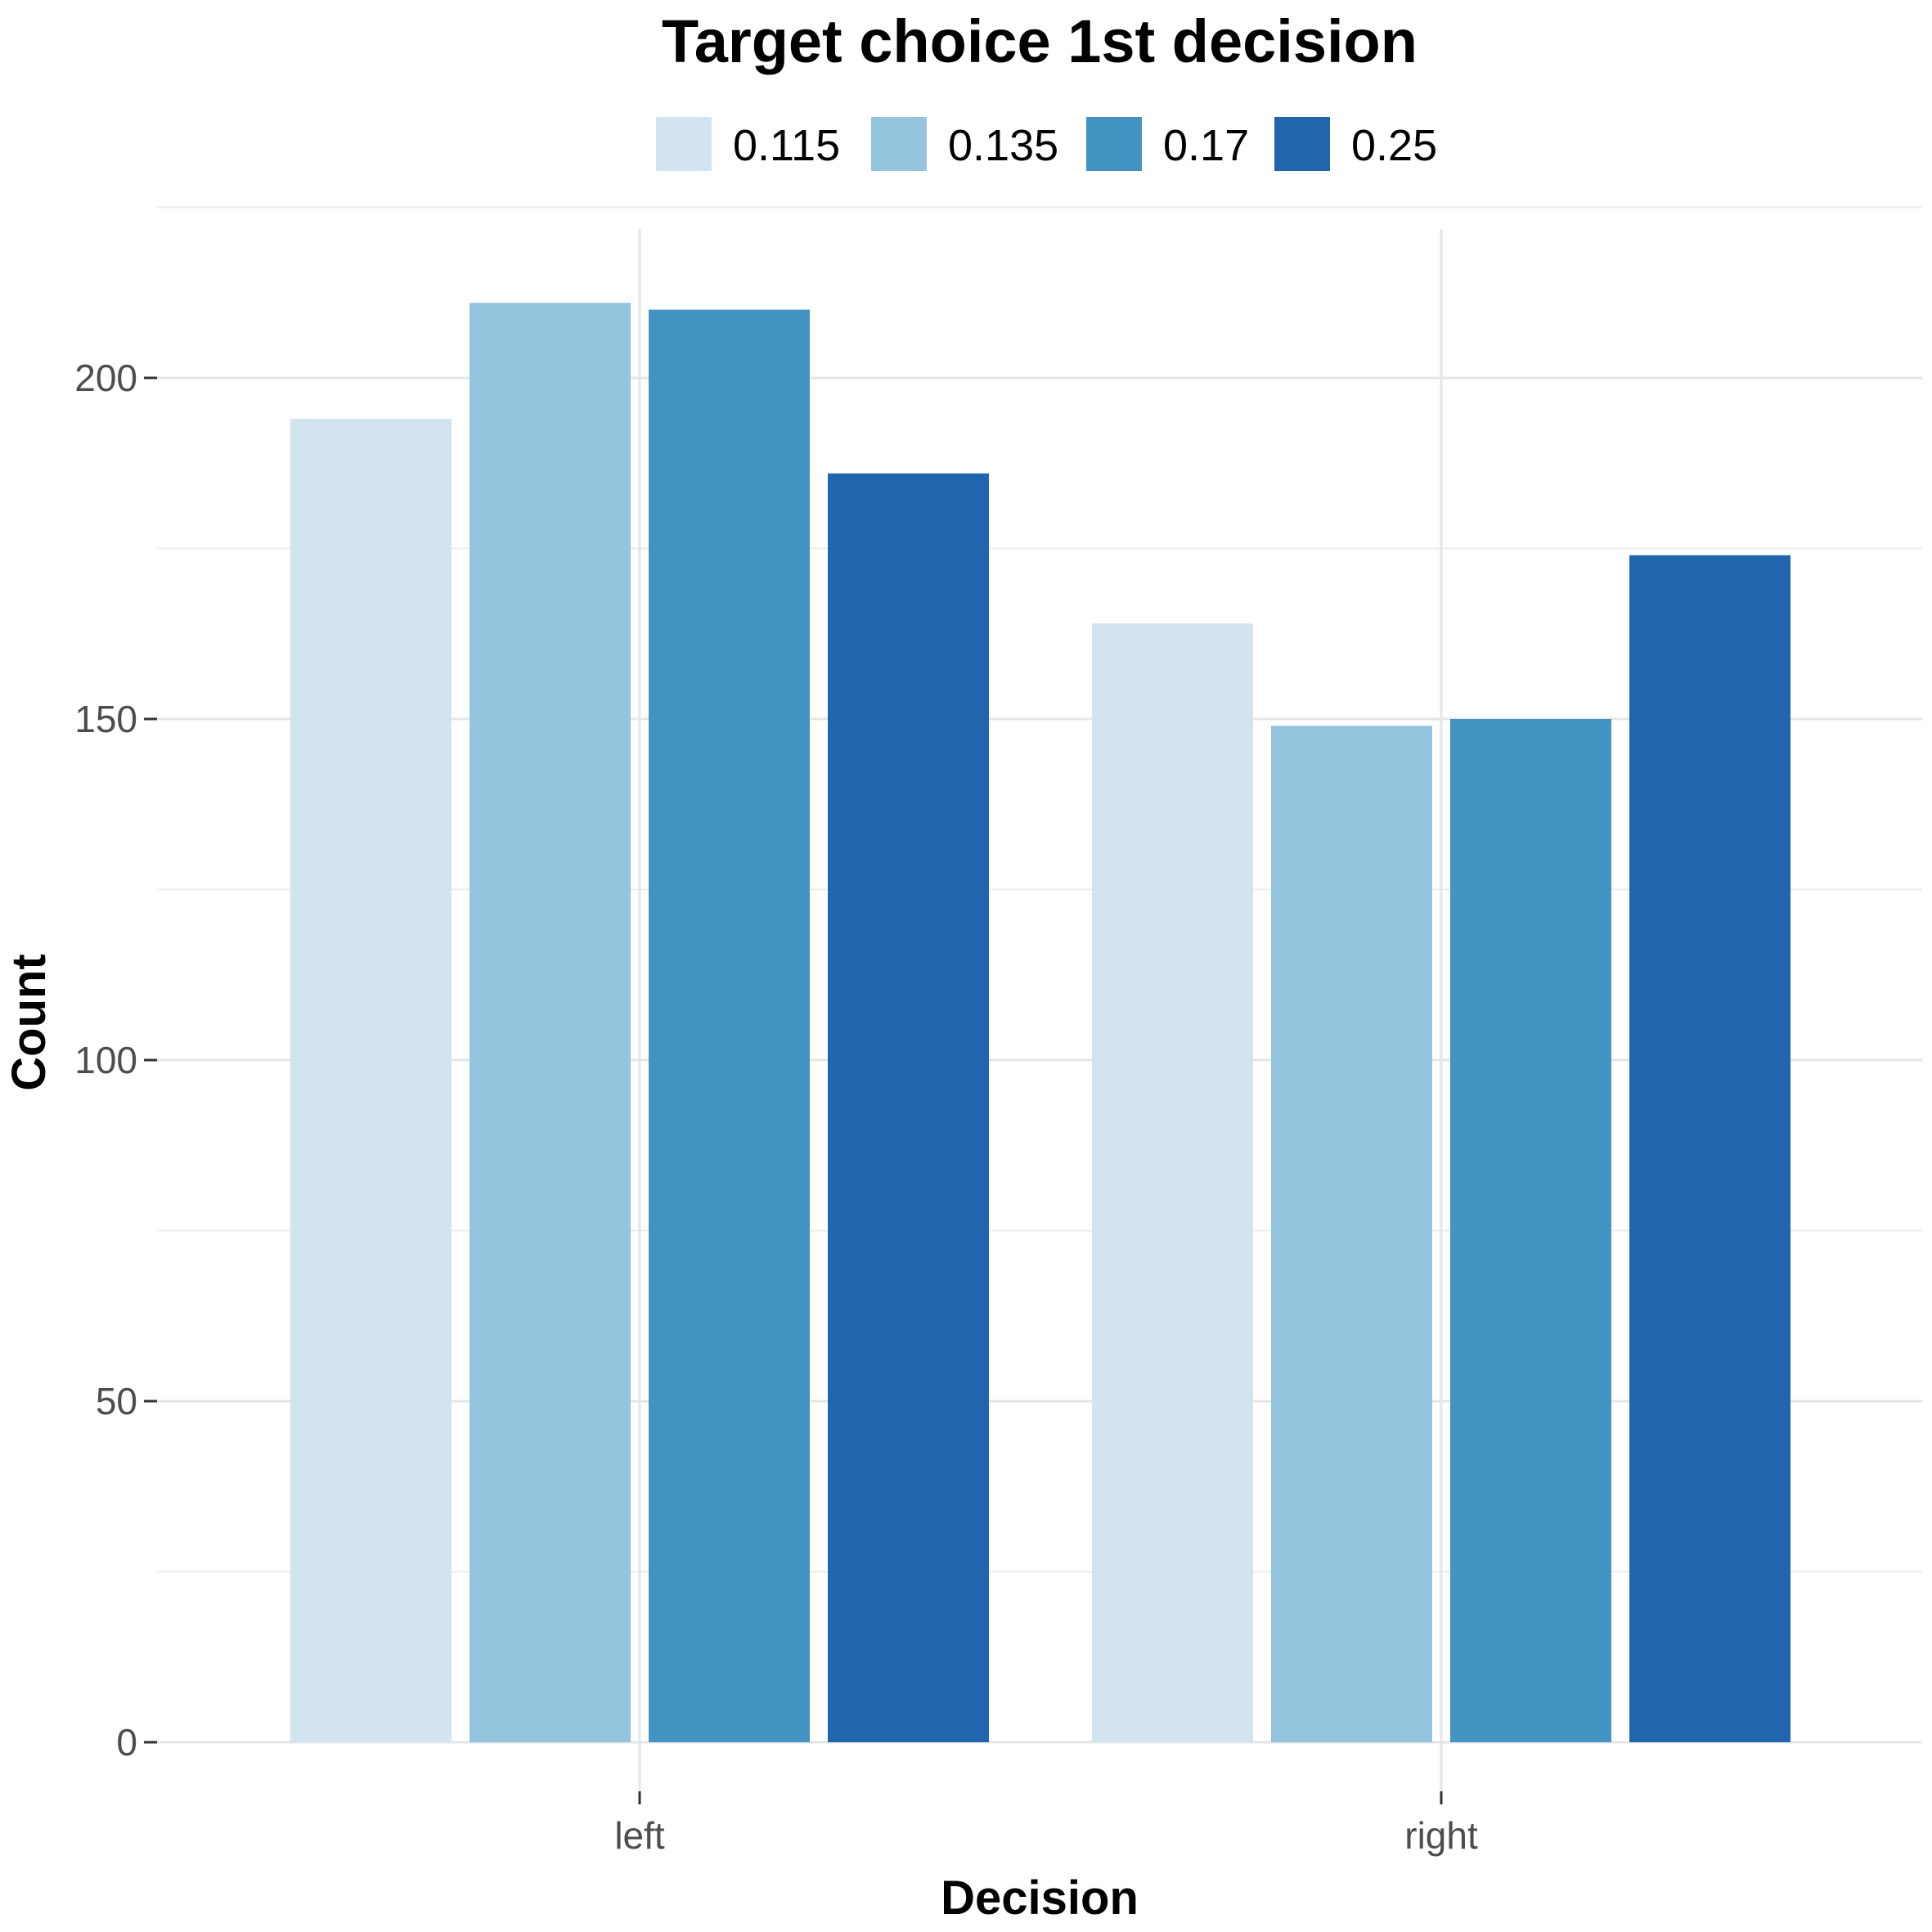 This screenshot has width=1932, height=1932. I want to click on y-tick-label: 0, so click(127, 1743).